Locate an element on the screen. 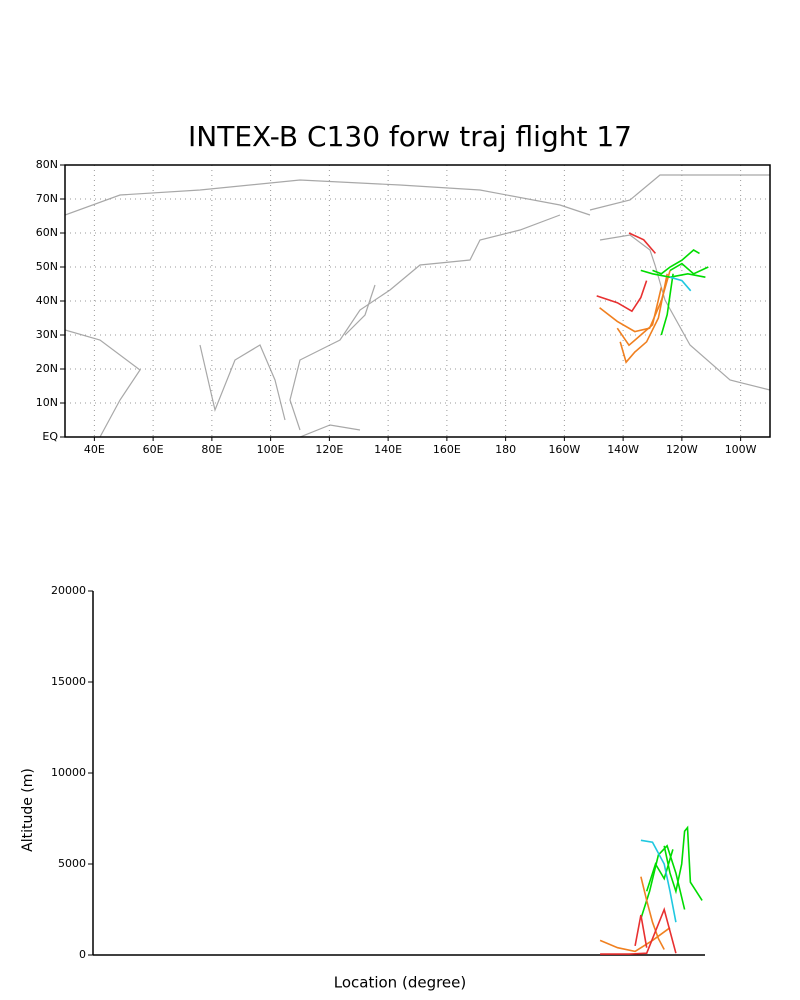 Image resolution: width=800 pixels, height=1000 pixels. x-tick-label: 140W is located at coordinates (623, 449).